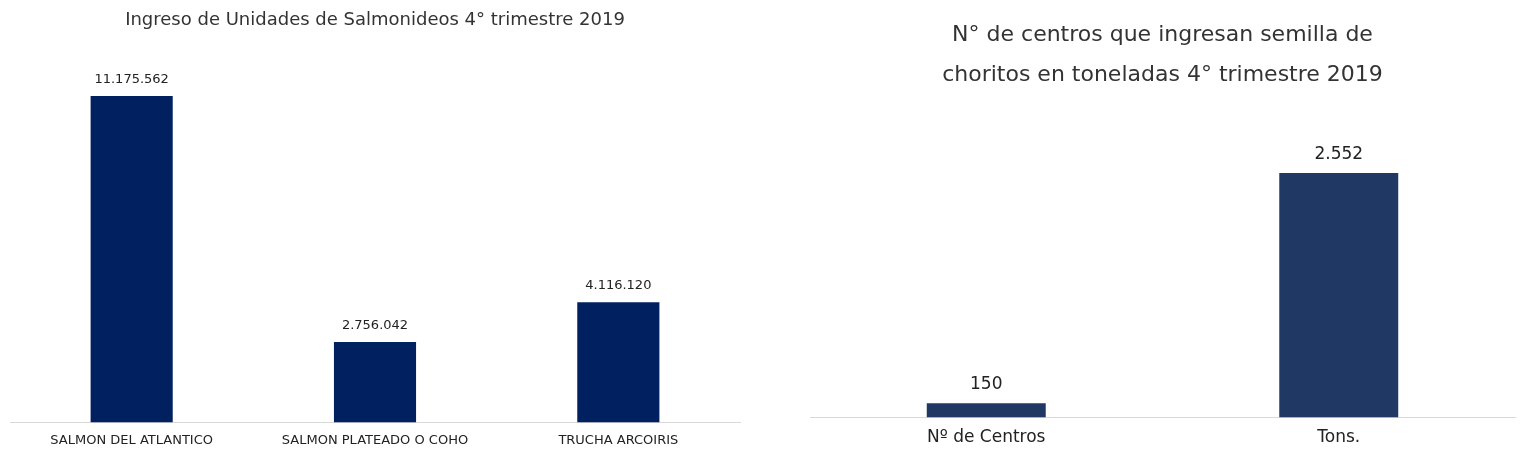  What do you see at coordinates (131, 439) in the screenshot?
I see `x-tick-label: SALMON DEL ATLANTICO` at bounding box center [131, 439].